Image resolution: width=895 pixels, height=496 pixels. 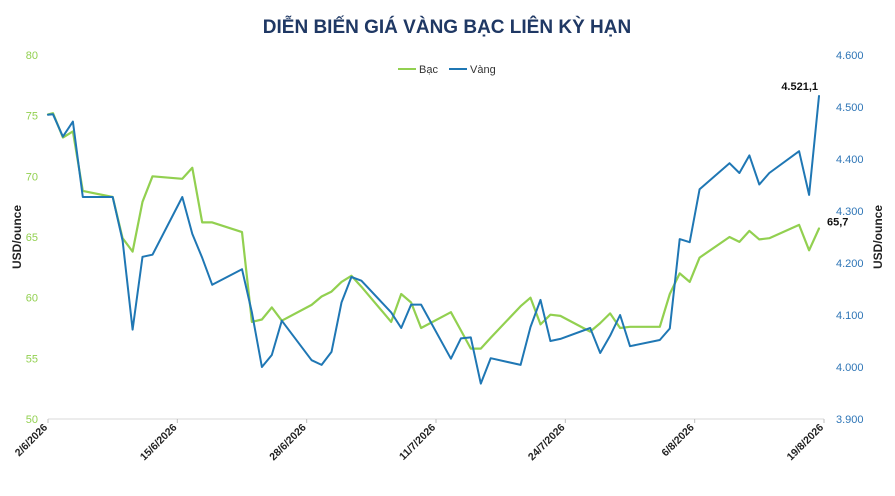 What do you see at coordinates (32, 359) in the screenshot?
I see `left-tick-label: 55` at bounding box center [32, 359].